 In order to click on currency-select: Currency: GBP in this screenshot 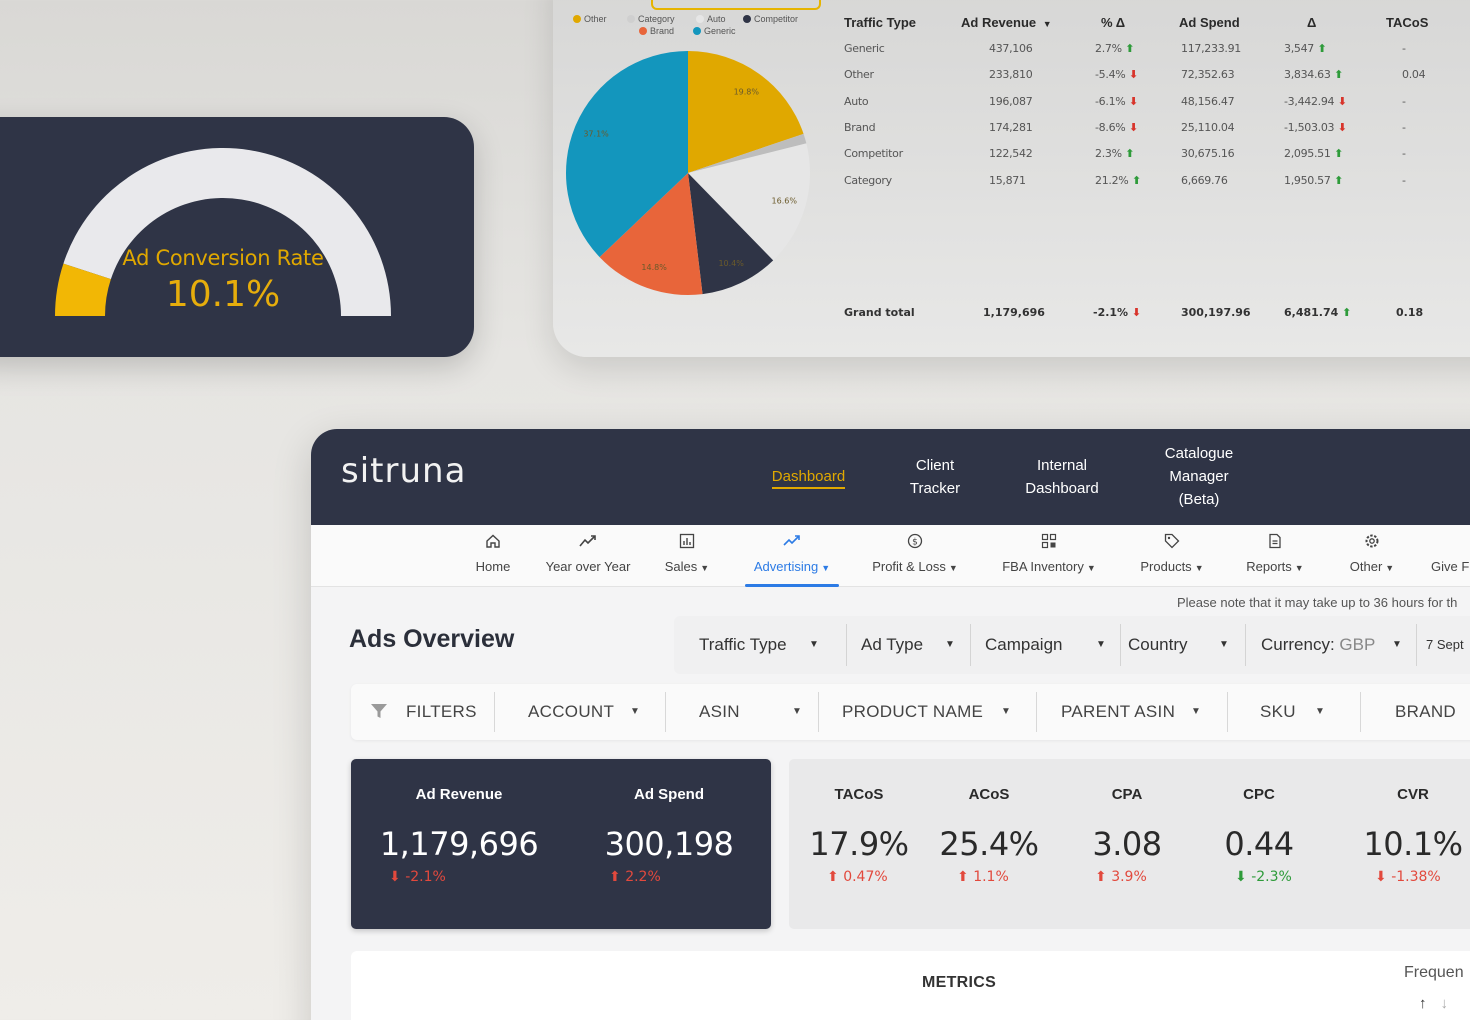, I will do `click(1318, 644)`.